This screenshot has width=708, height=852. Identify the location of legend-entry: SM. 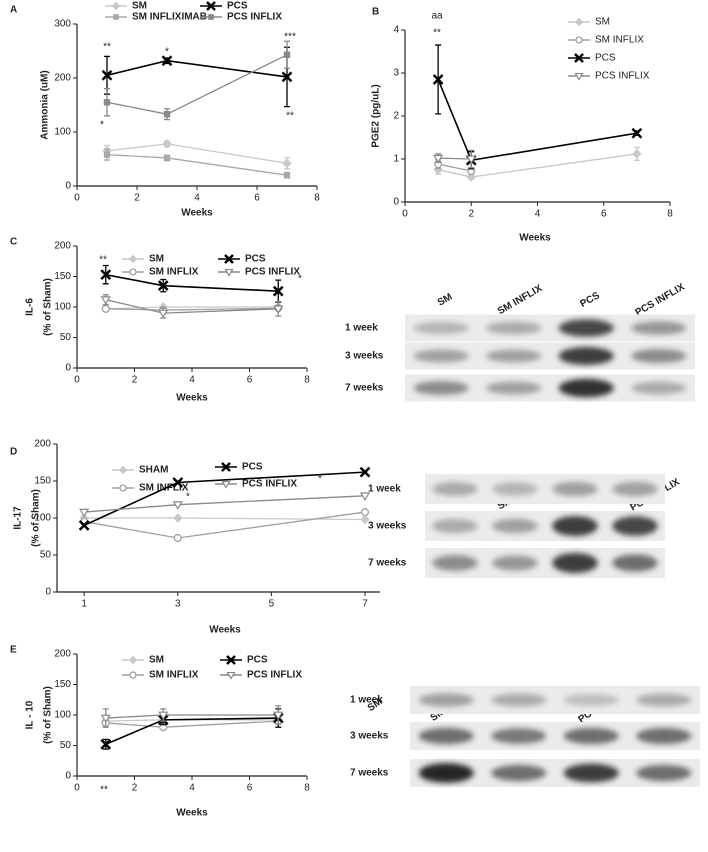
(589, 22).